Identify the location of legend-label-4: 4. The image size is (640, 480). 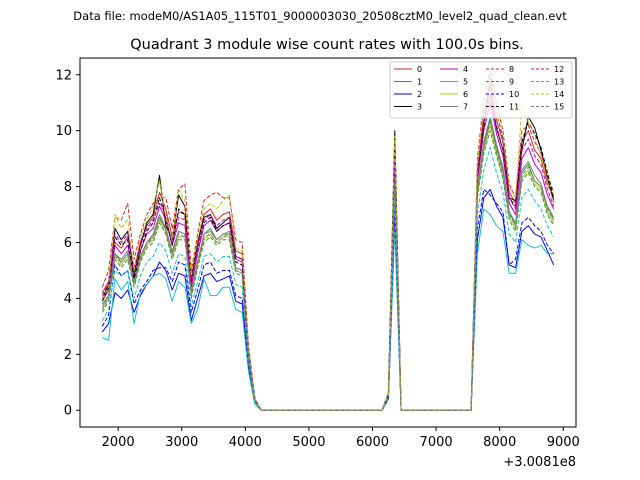
(465, 69).